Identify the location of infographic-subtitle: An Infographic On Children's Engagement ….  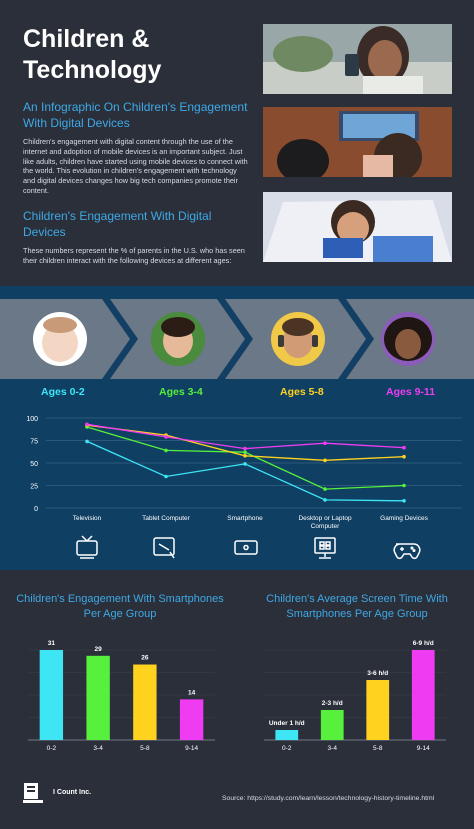
(135, 115).